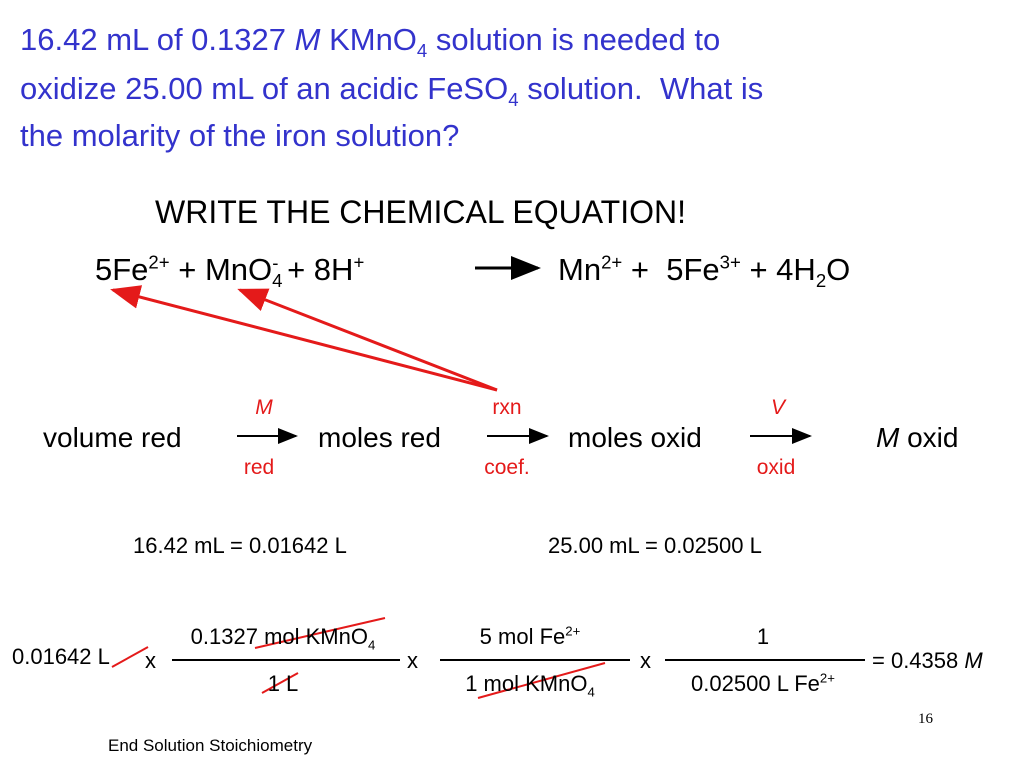 The width and height of the screenshot is (1024, 768). I want to click on footer: End Solution Stoichiometry, so click(210, 745).